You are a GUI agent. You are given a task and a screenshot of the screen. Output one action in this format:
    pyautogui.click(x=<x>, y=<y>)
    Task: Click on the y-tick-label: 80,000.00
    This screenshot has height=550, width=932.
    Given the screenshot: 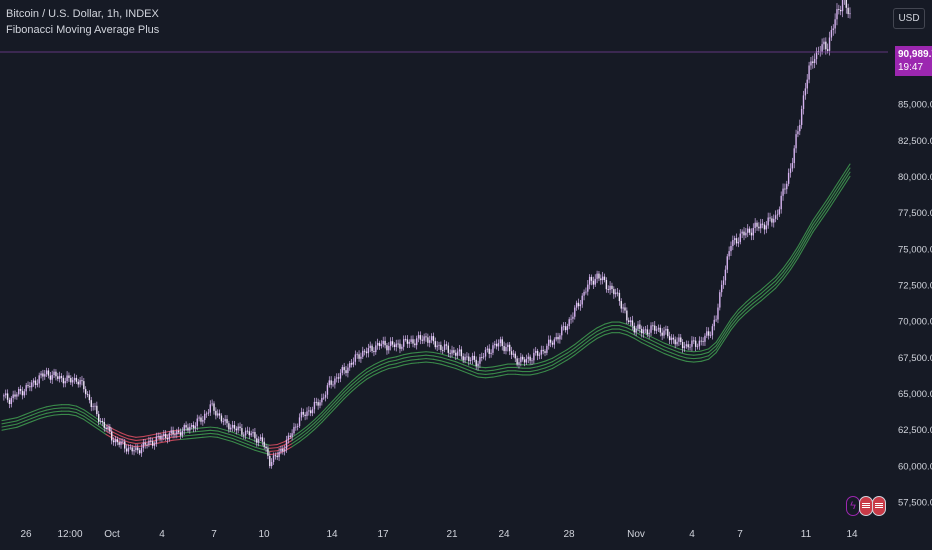 What is the action you would take?
    pyautogui.click(x=915, y=177)
    